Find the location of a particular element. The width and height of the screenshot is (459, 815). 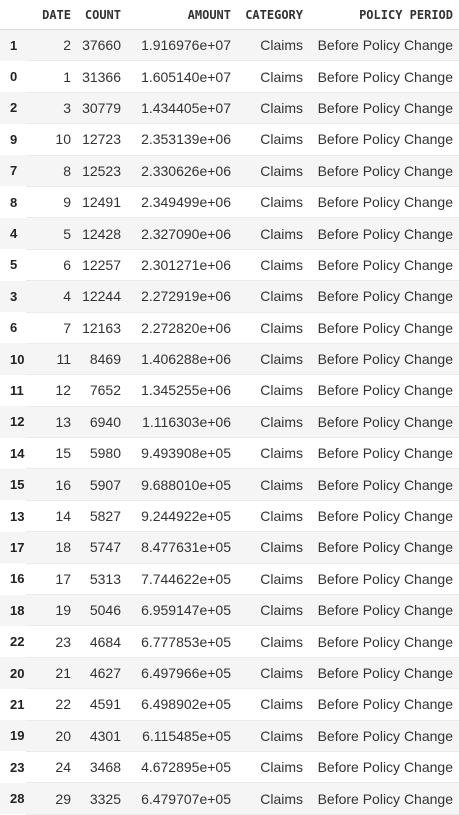

cell-amount: 1.916976e+07 is located at coordinates (182, 45).